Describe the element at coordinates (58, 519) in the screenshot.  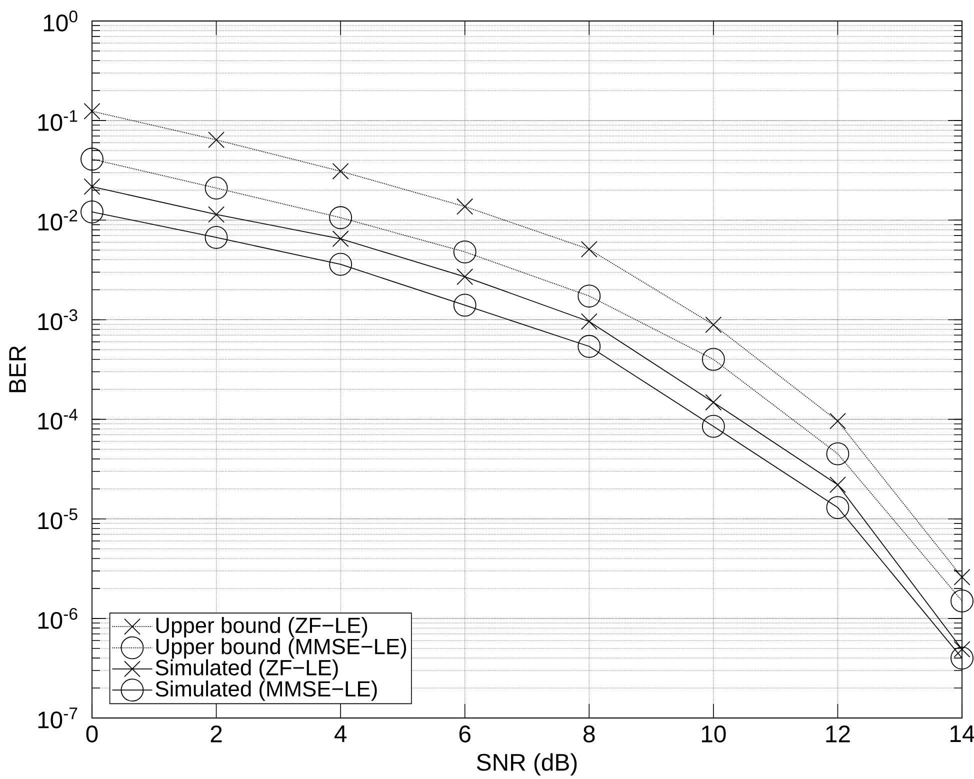
I see `y-tick-label: 10$^{-5}$` at that location.